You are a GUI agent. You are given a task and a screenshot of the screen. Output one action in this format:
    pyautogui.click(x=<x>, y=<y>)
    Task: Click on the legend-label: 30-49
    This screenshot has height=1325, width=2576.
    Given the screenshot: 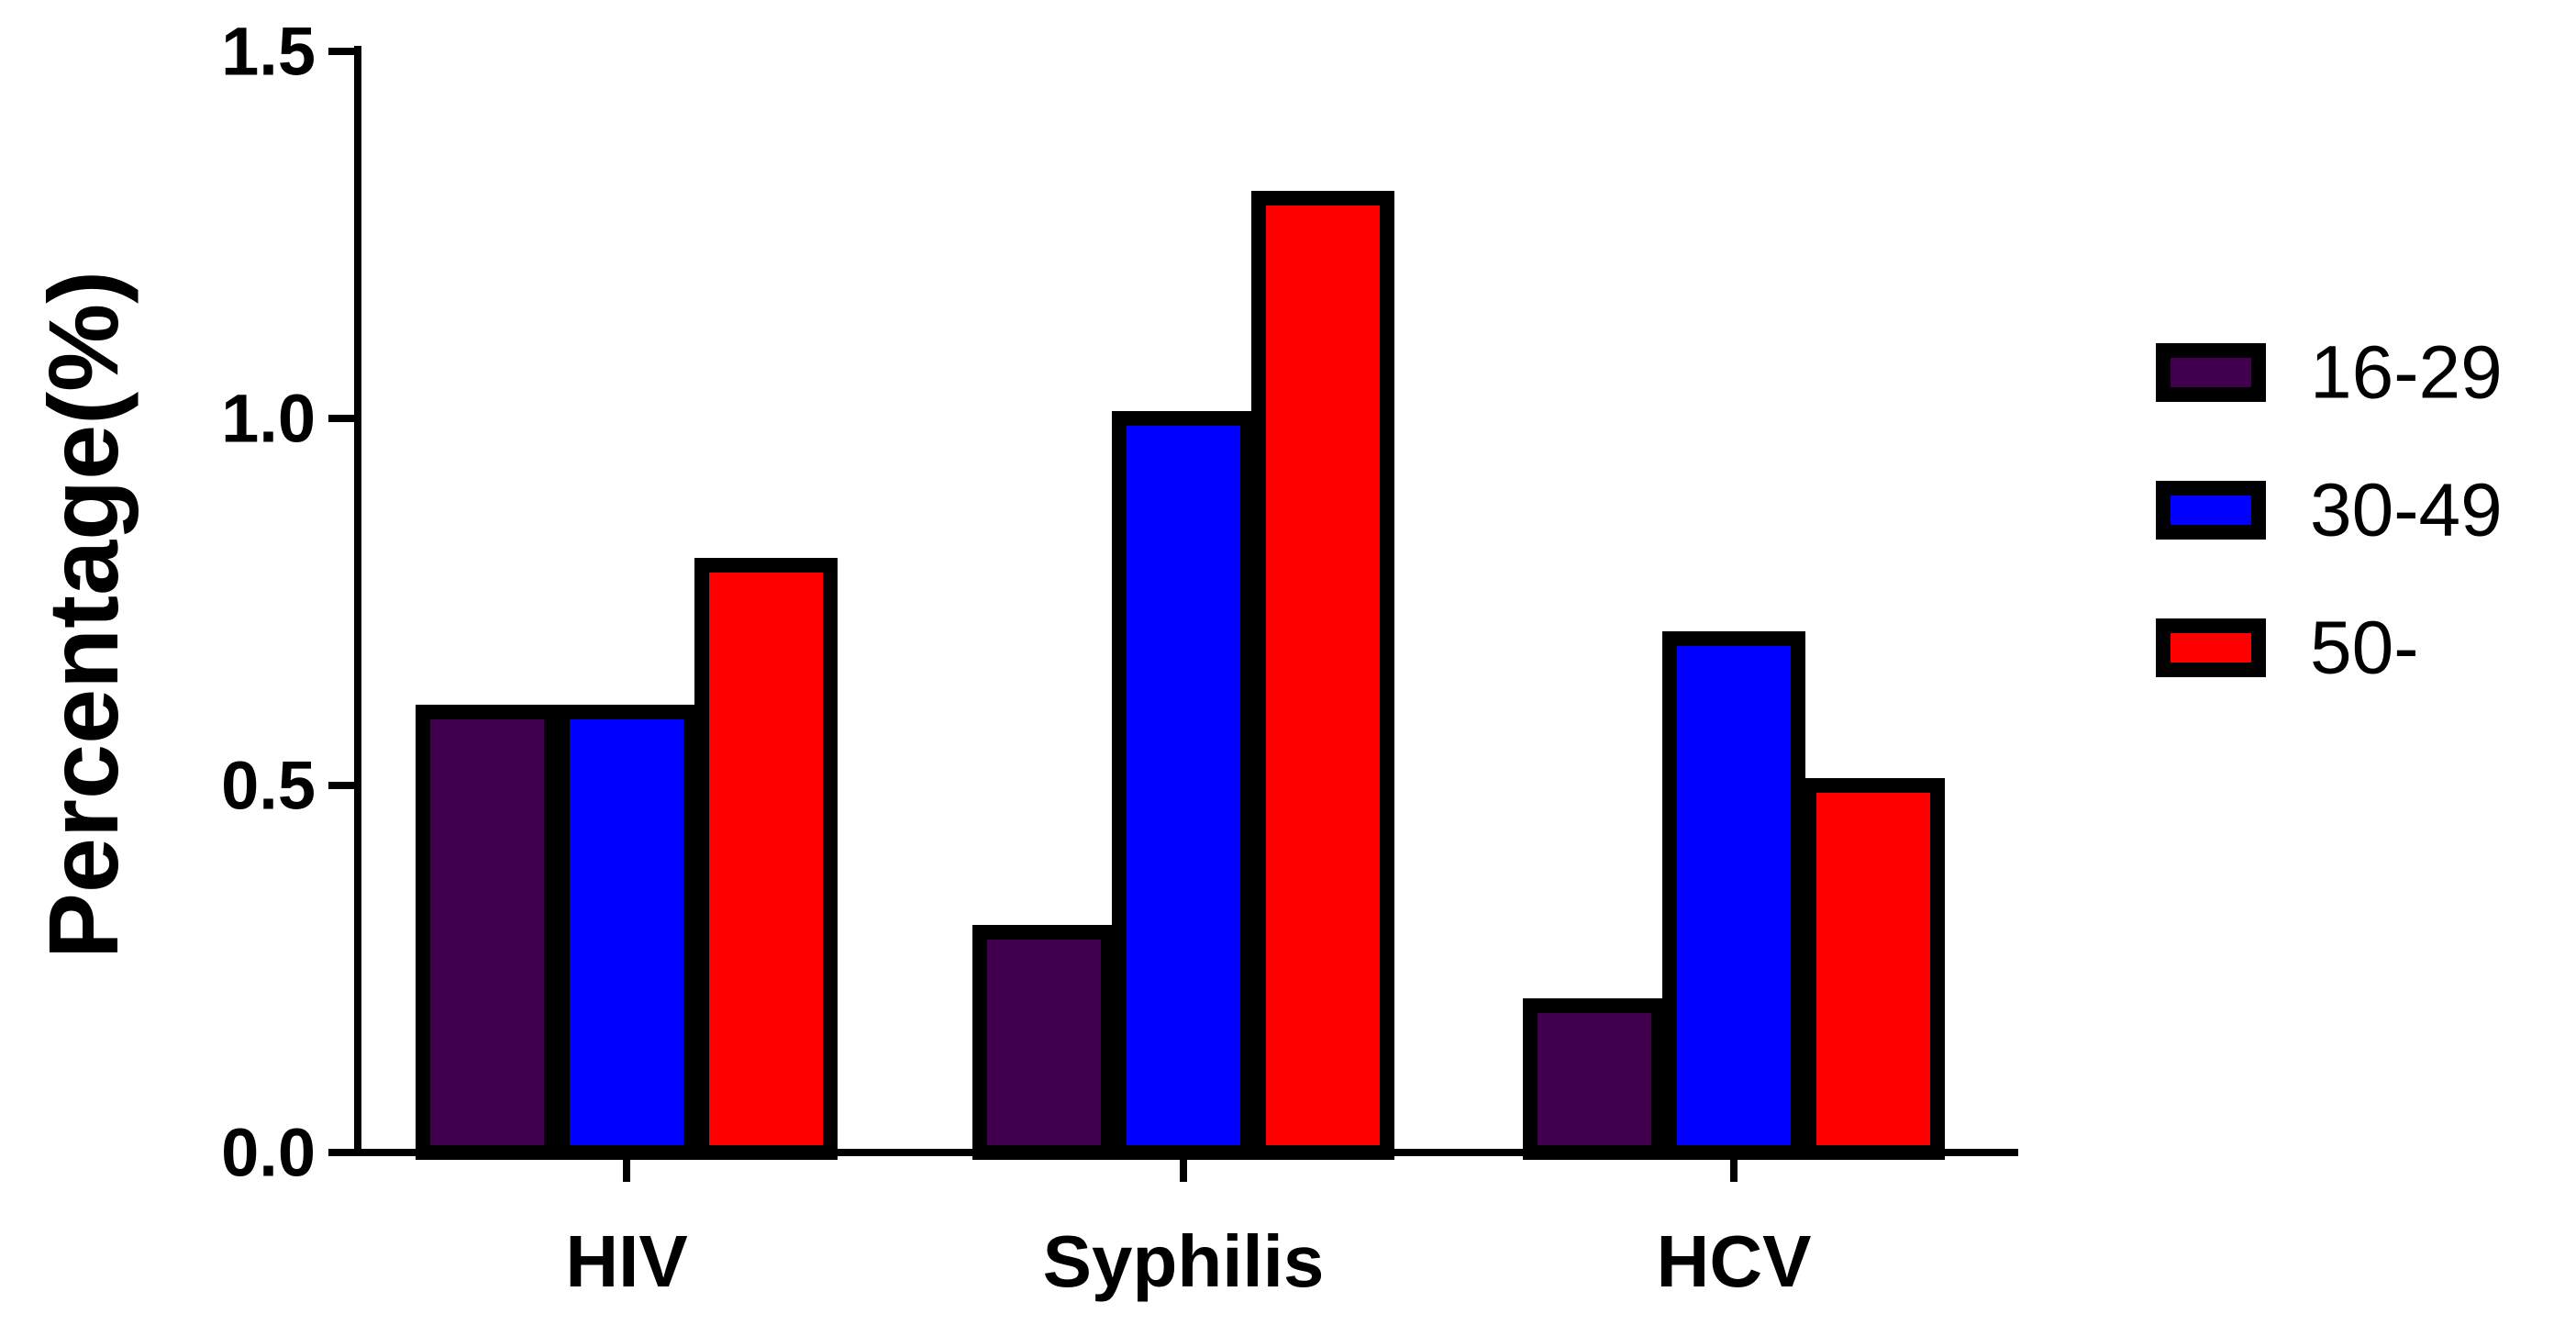 What is the action you would take?
    pyautogui.click(x=2406, y=510)
    